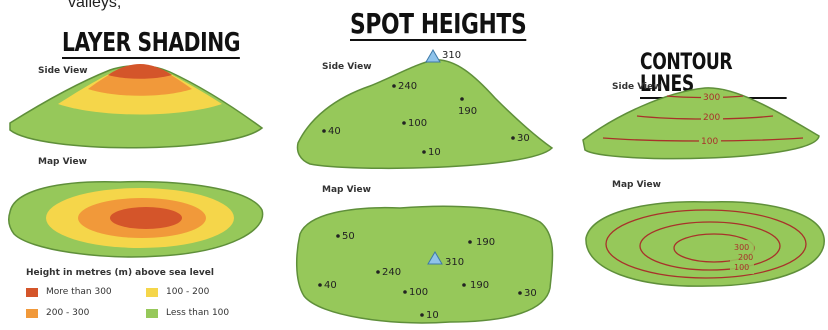 This screenshot has width=828, height=330. What do you see at coordinates (435, 258) in the screenshot?
I see `peak-triangle-icon-map` at bounding box center [435, 258].